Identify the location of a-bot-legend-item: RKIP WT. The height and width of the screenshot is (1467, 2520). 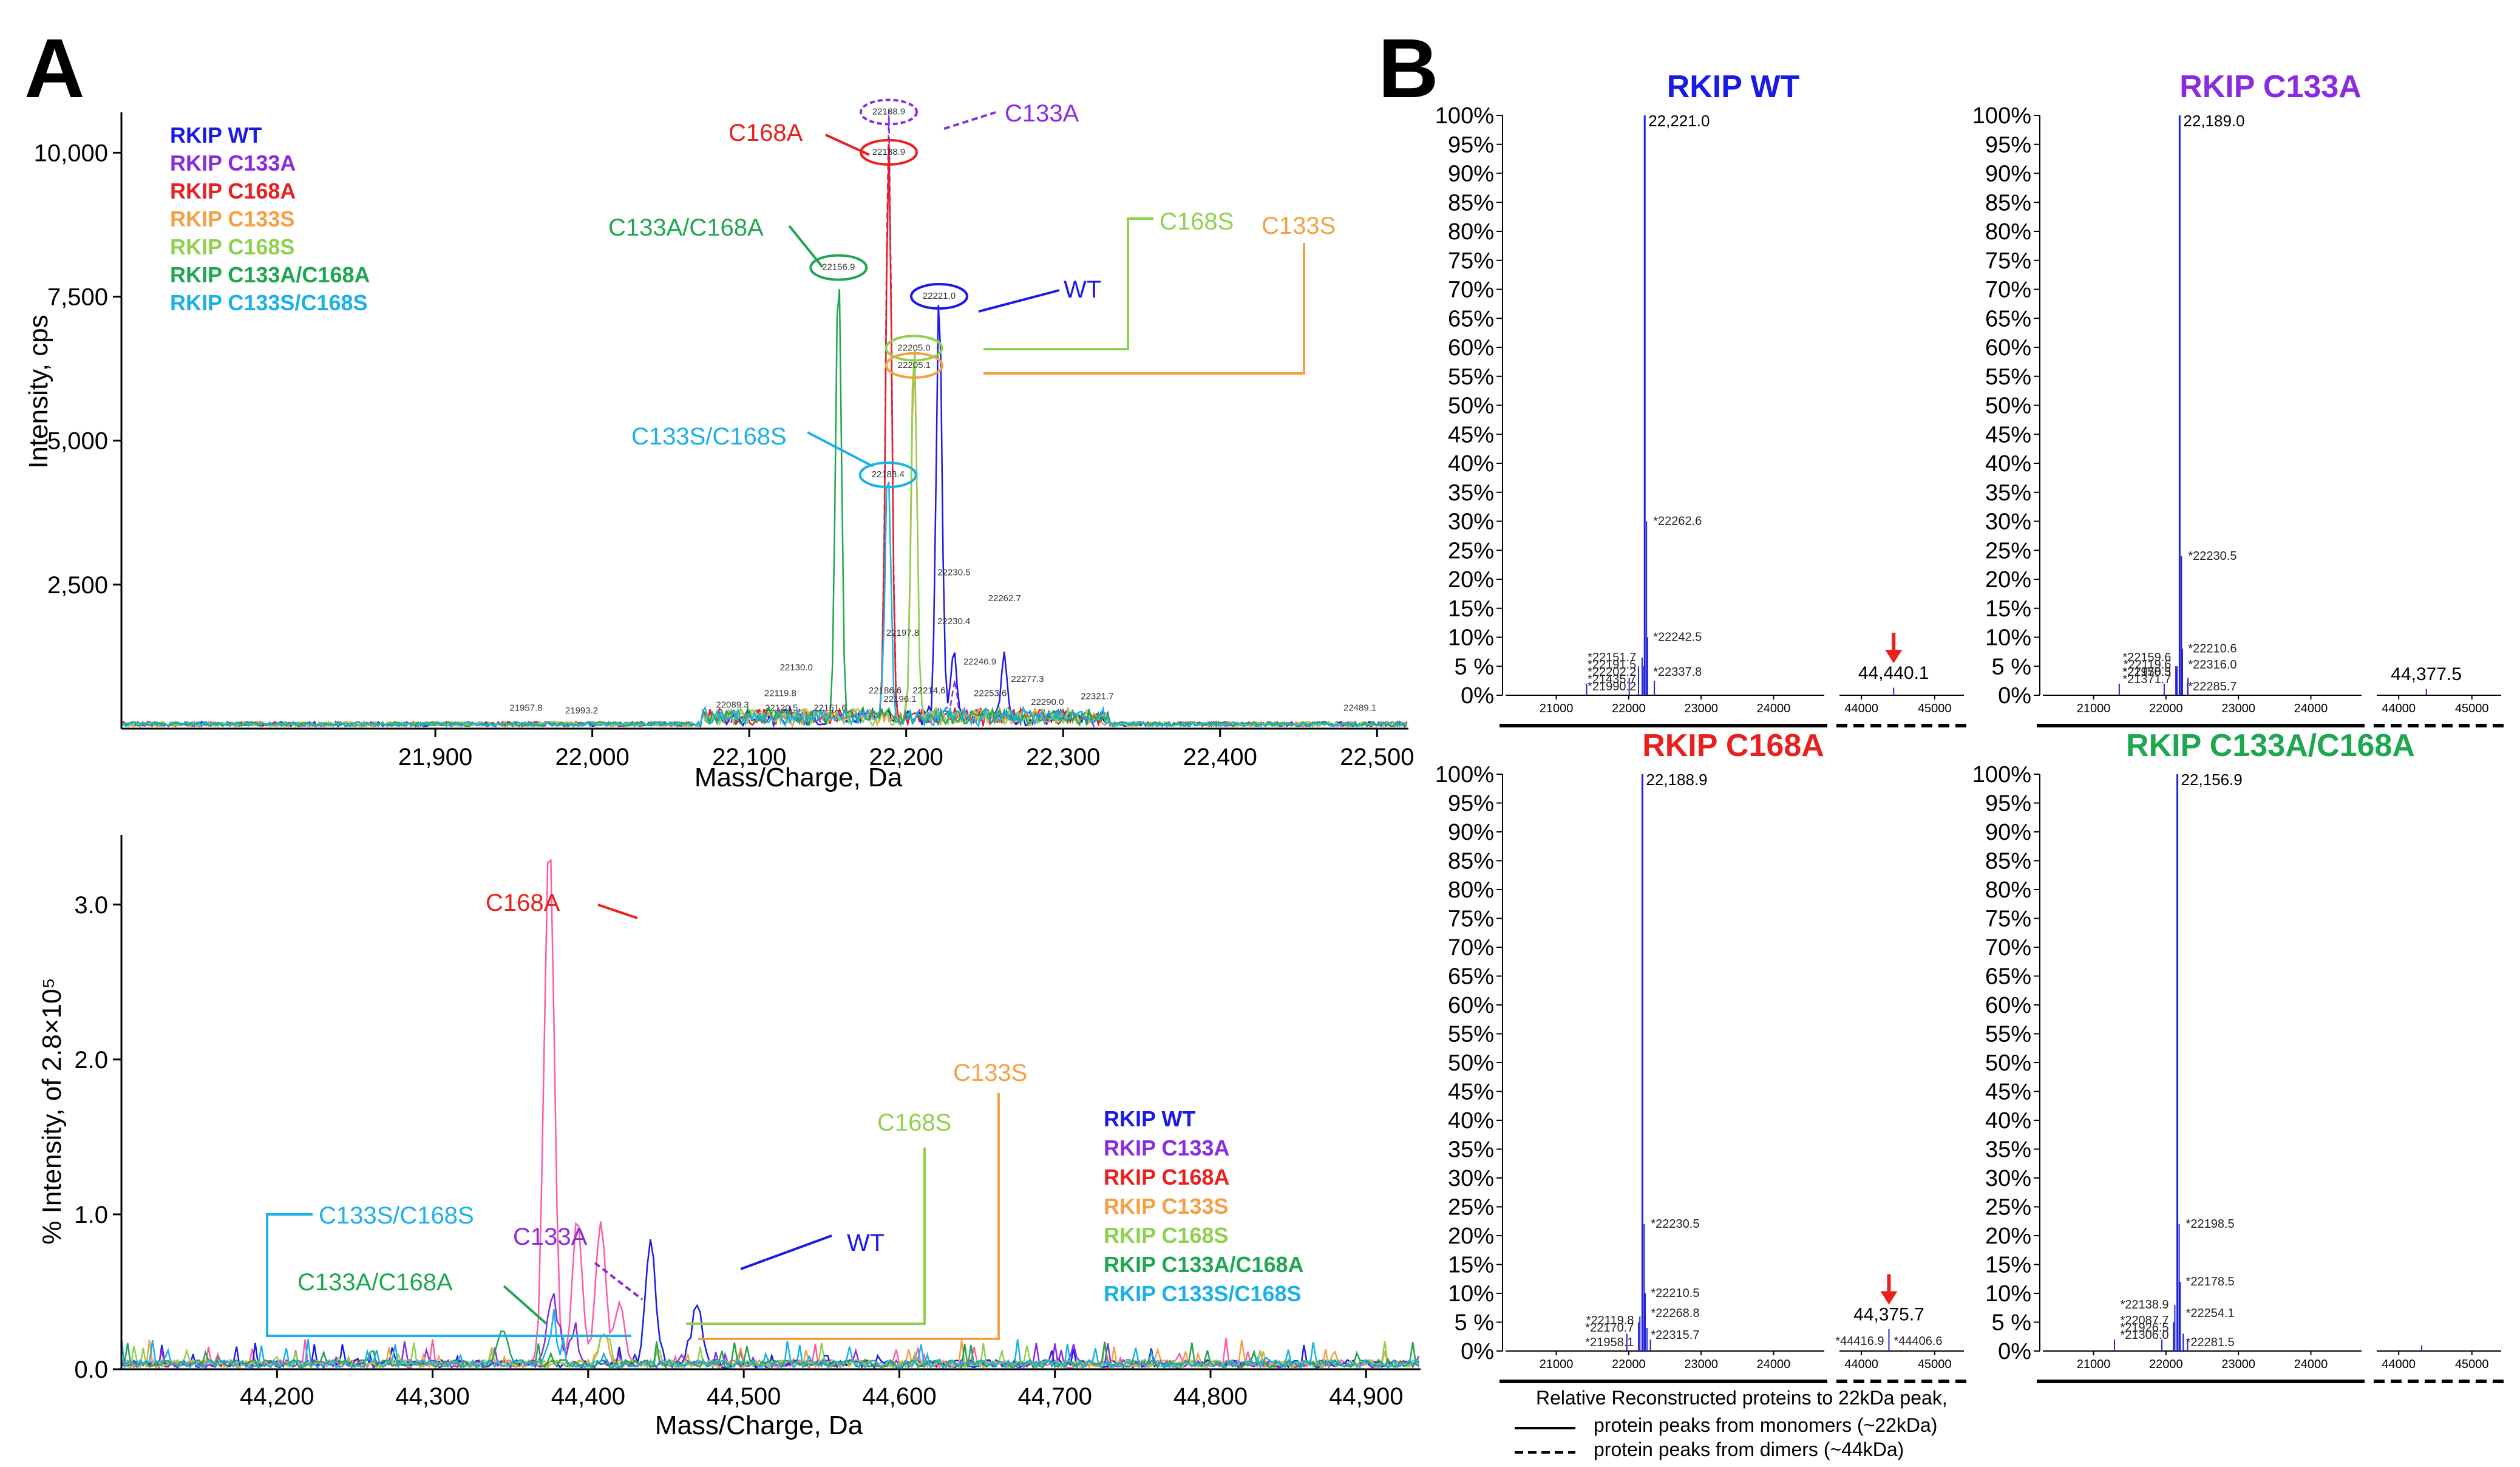
(1149, 1118).